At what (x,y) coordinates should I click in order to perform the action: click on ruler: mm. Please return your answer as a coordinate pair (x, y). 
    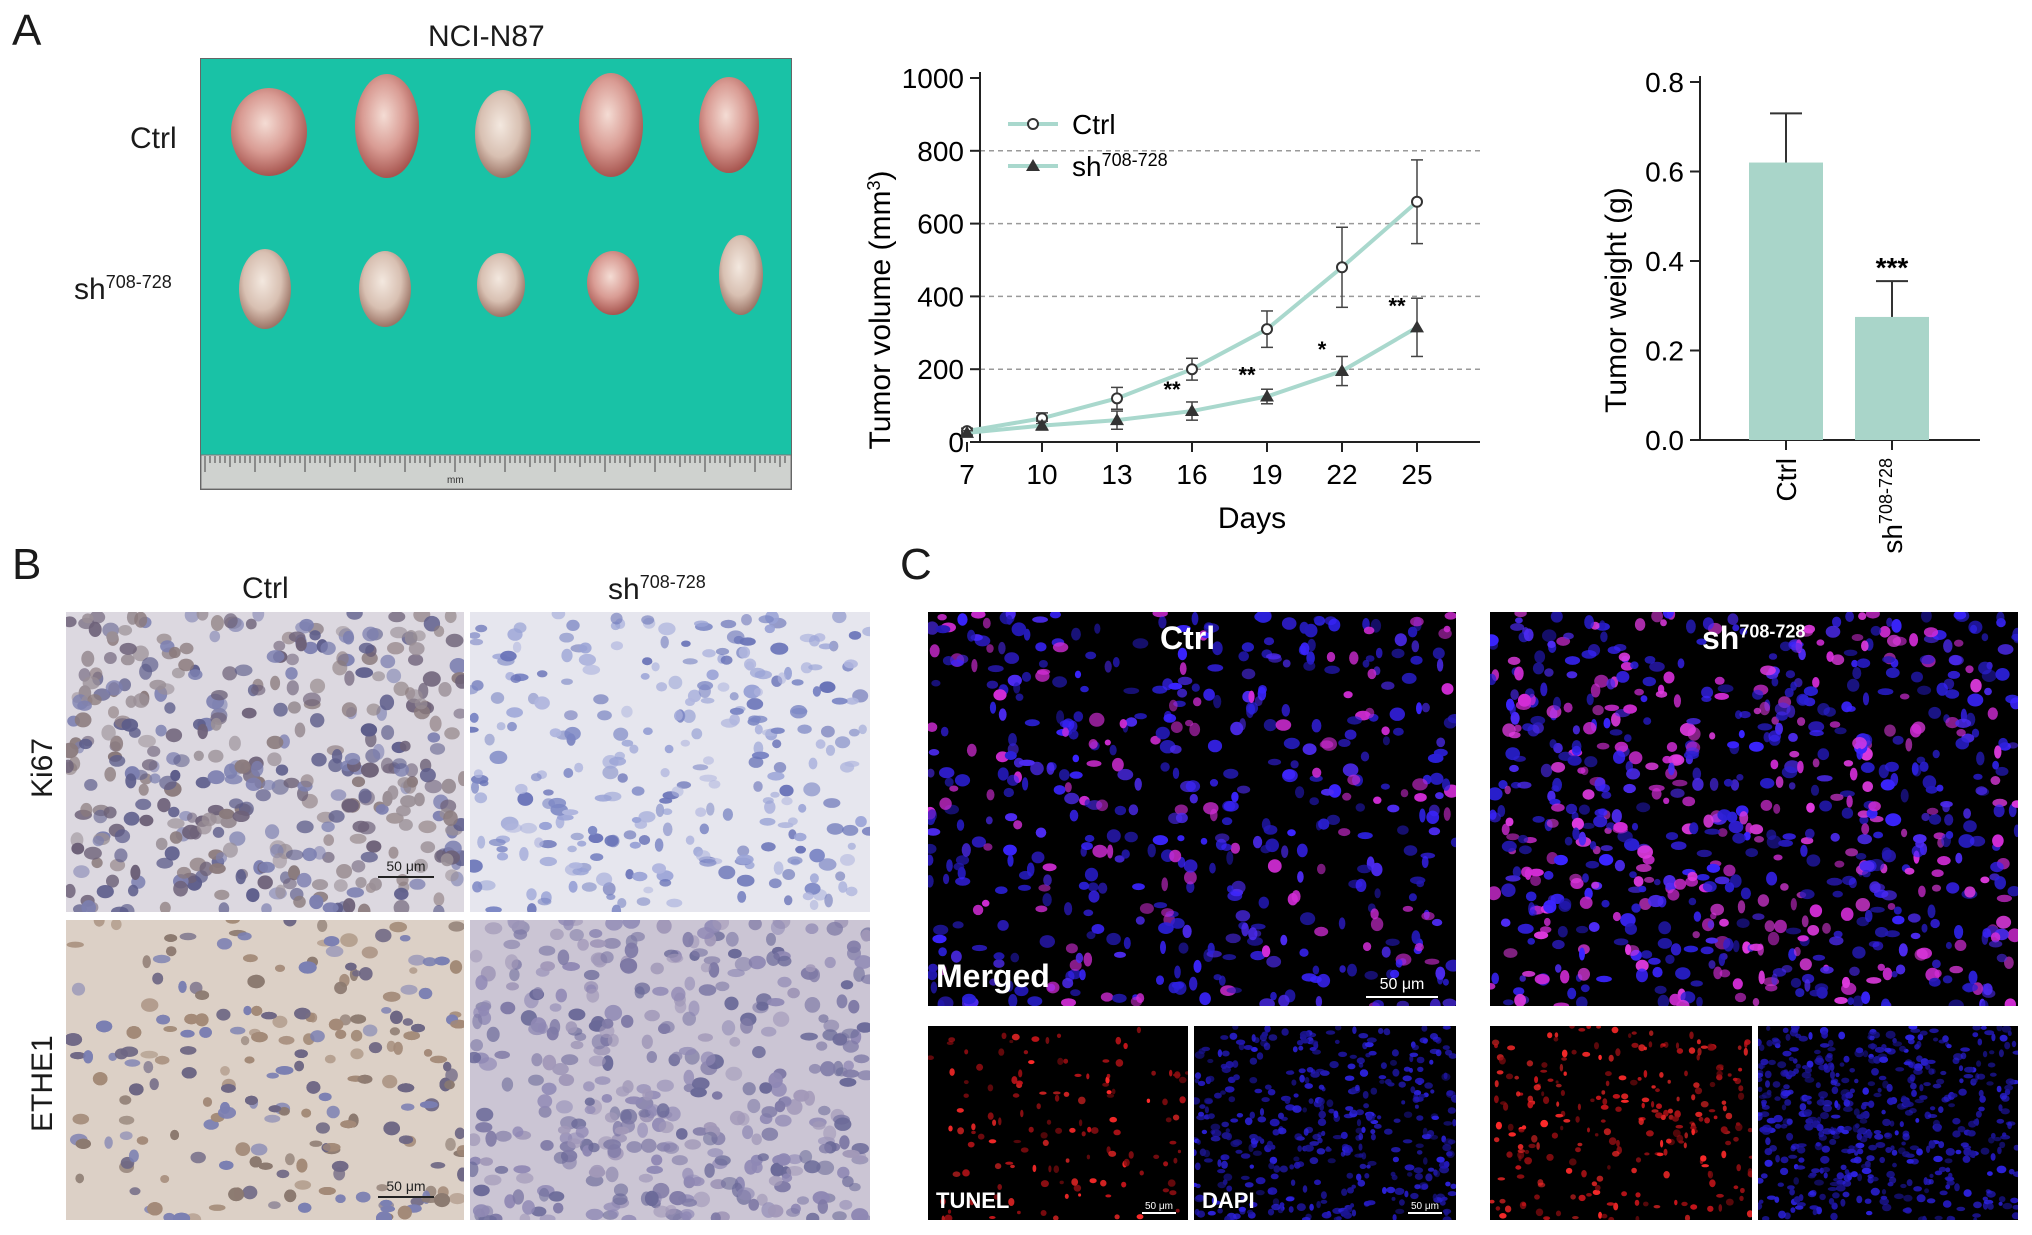
    Looking at the image, I should click on (496, 472).